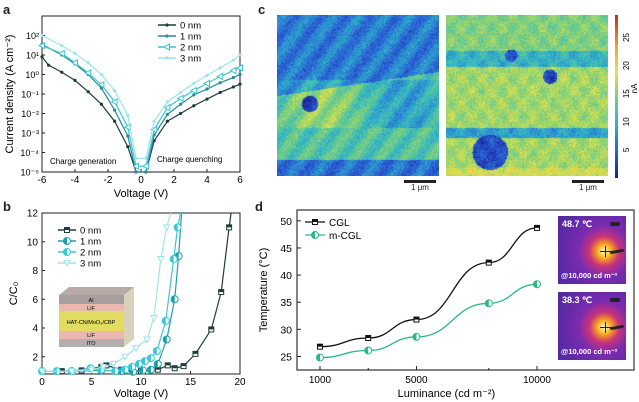  I want to click on panel-label-a: a, so click(7, 9).